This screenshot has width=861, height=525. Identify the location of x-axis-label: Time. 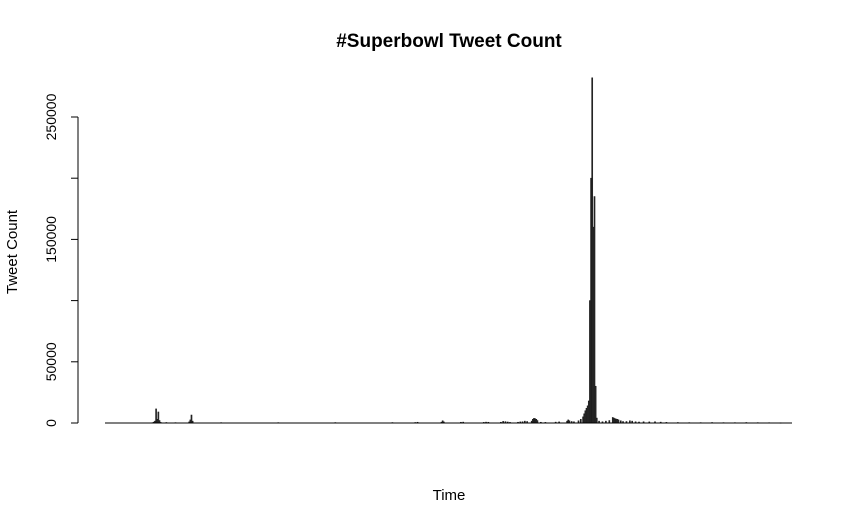
(449, 495).